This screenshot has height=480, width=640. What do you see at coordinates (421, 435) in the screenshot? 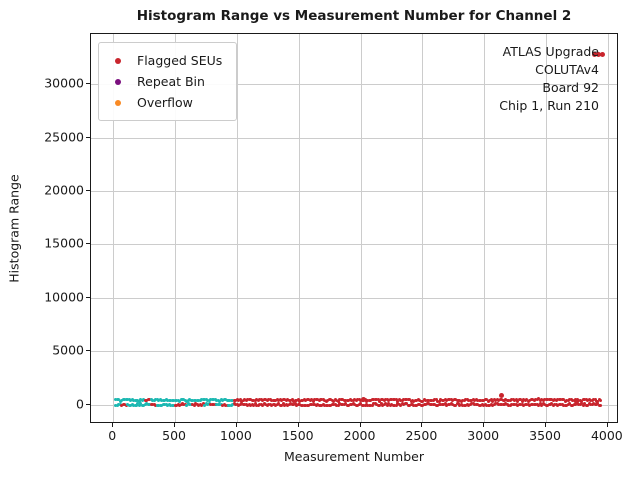
I see `x-tick-label: 2500` at bounding box center [421, 435].